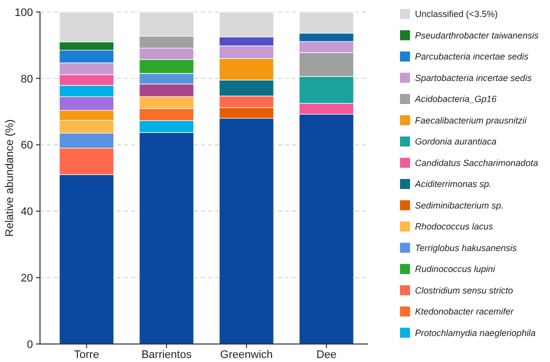 The width and height of the screenshot is (550, 362). Describe the element at coordinates (26, 79) in the screenshot. I see `y-tick-label: 80` at that location.